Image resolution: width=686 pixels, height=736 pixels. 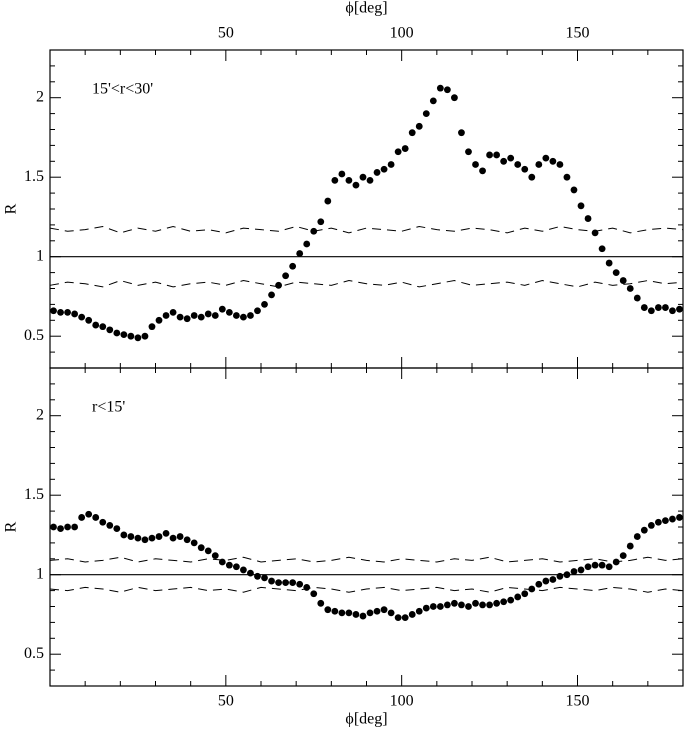 I want to click on y-tick-label: 1, so click(x=40, y=573).